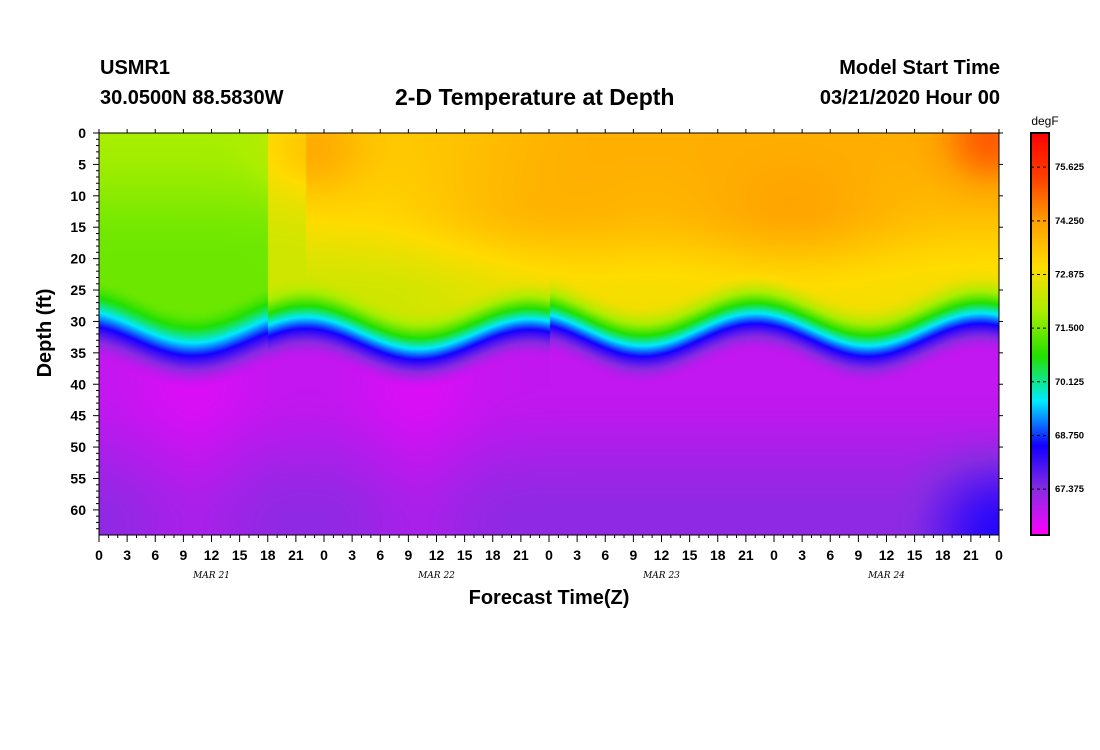 The image size is (1100, 750). What do you see at coordinates (45, 333) in the screenshot?
I see `y-axis-title: Depth (ft)` at bounding box center [45, 333].